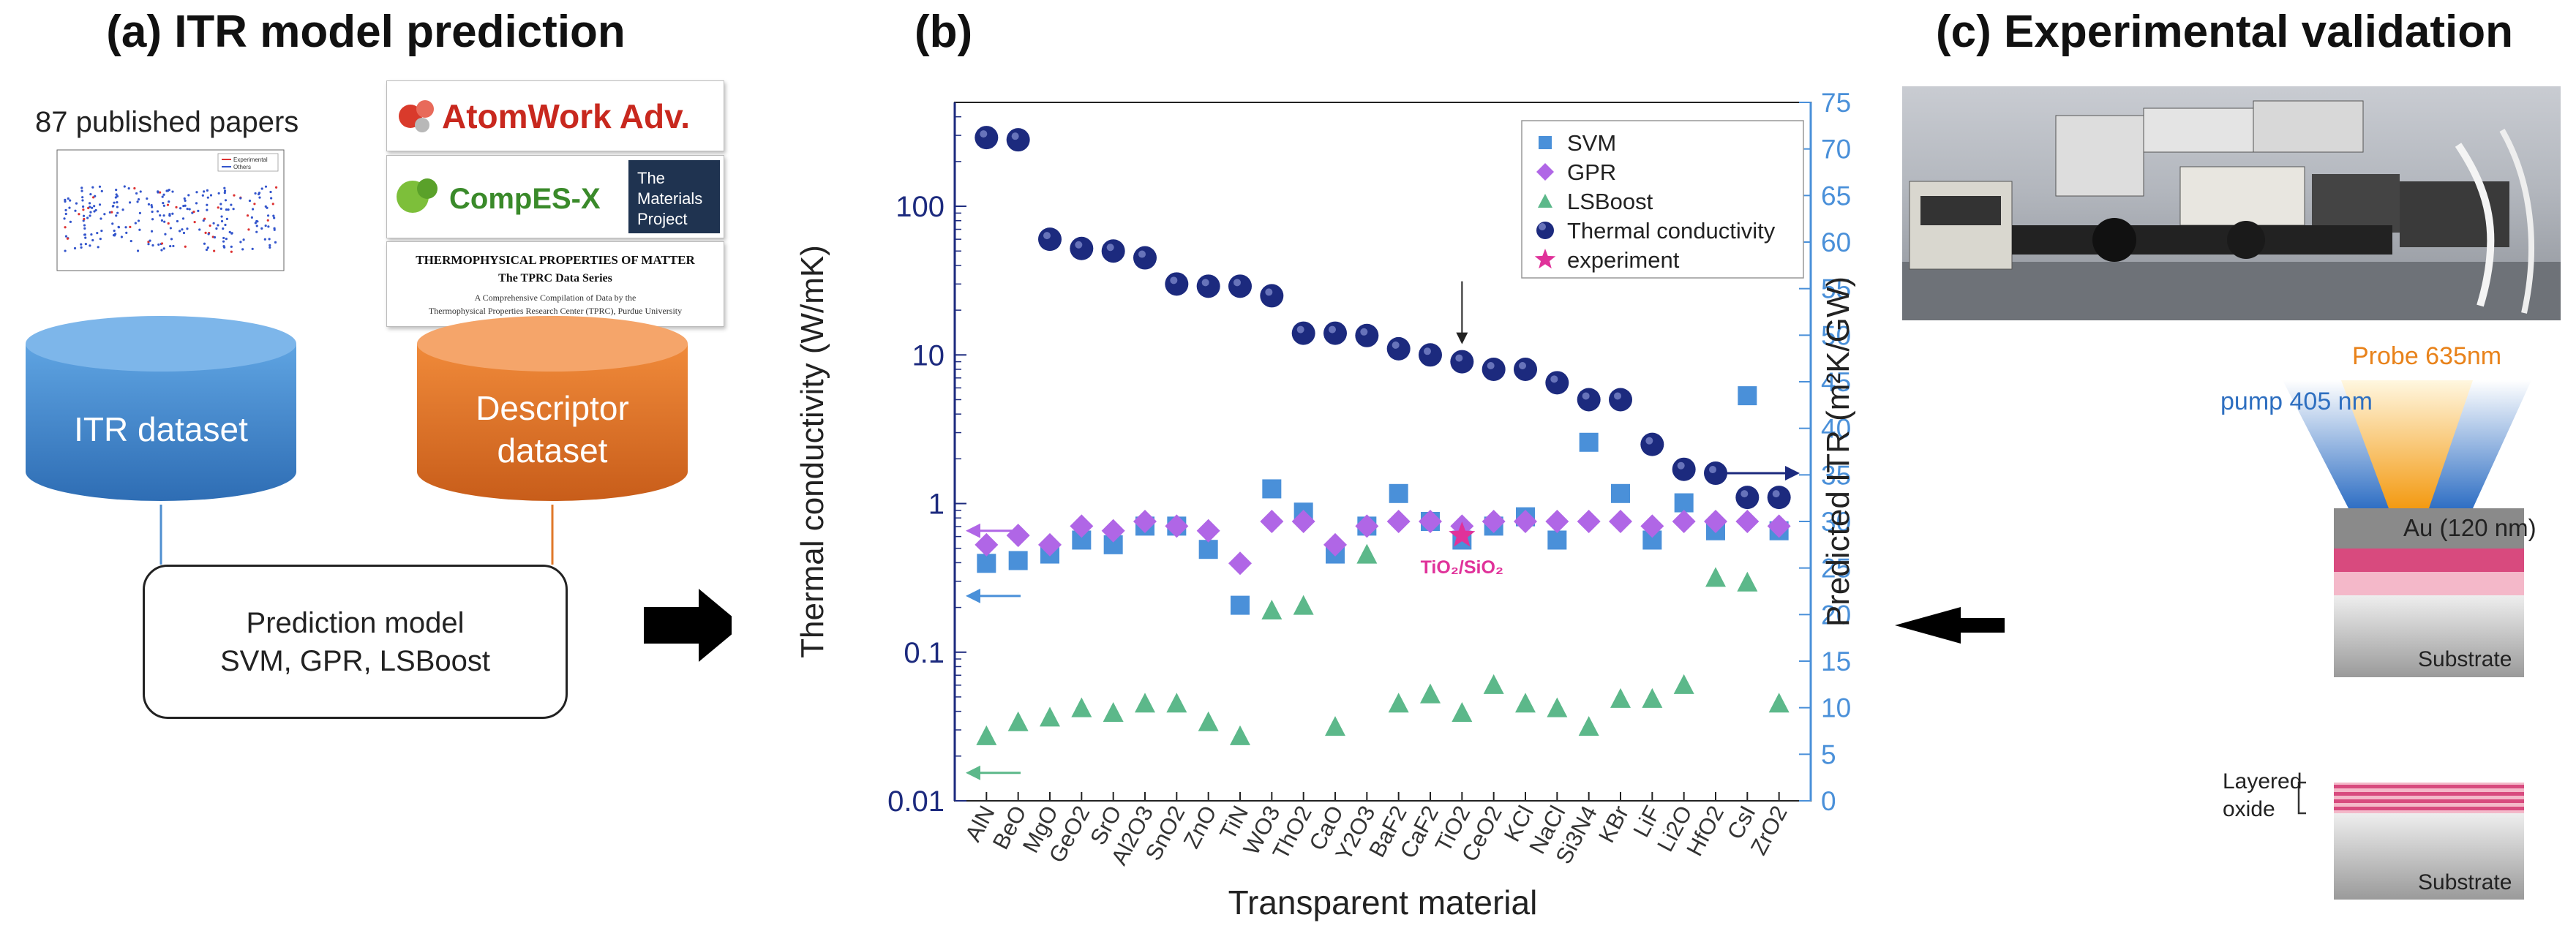 The image size is (2576, 931). I want to click on gpr-axis-arrow-head, so click(973, 530).